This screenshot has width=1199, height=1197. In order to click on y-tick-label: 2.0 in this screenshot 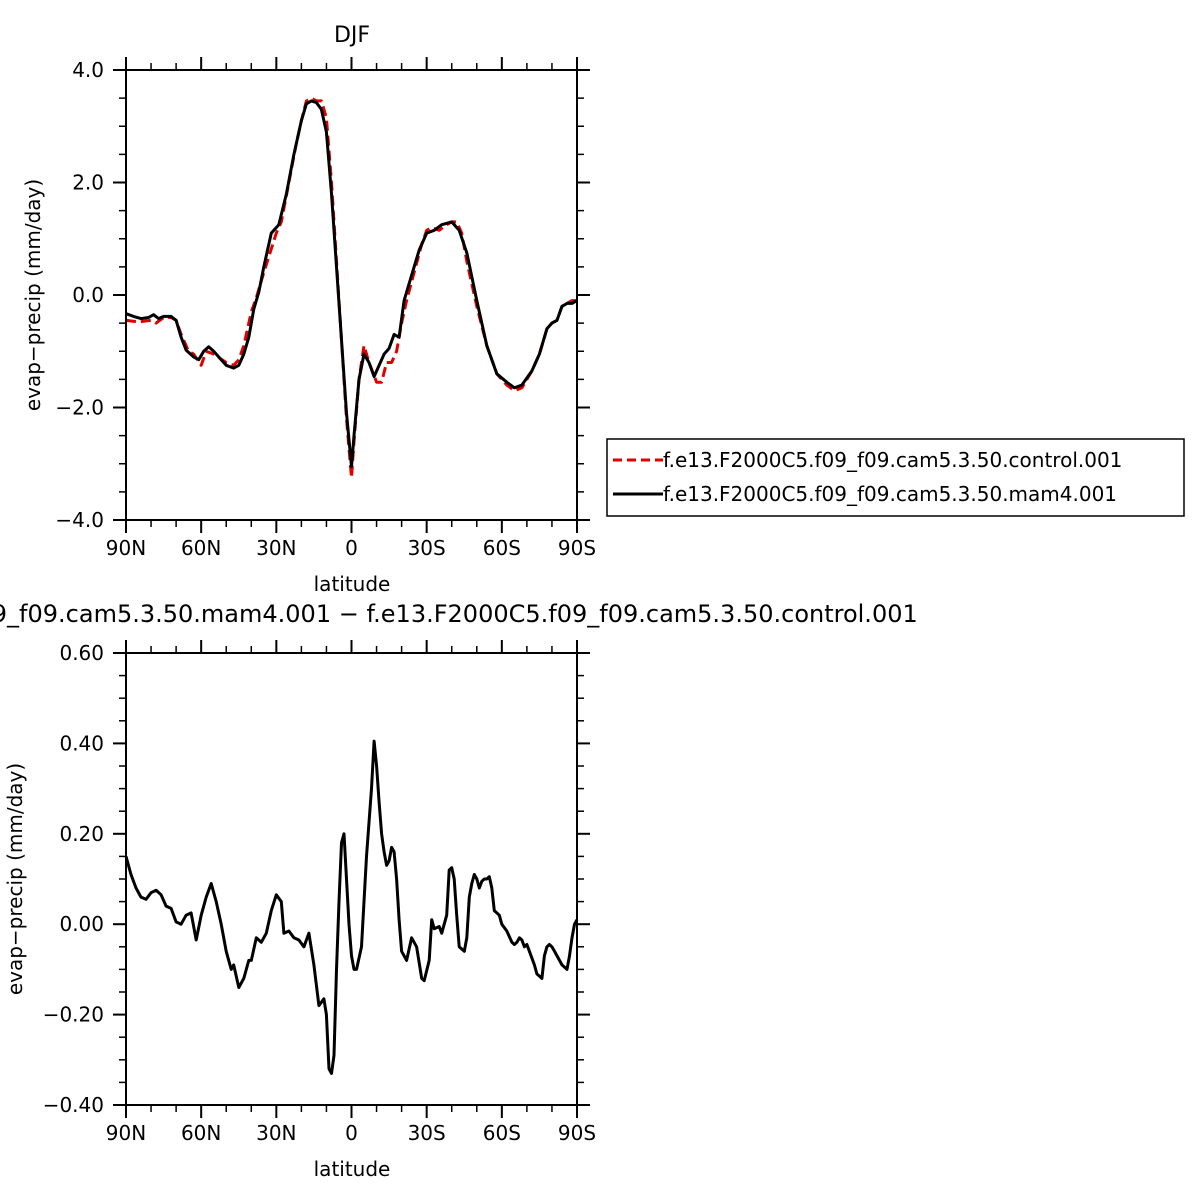, I will do `click(88, 183)`.